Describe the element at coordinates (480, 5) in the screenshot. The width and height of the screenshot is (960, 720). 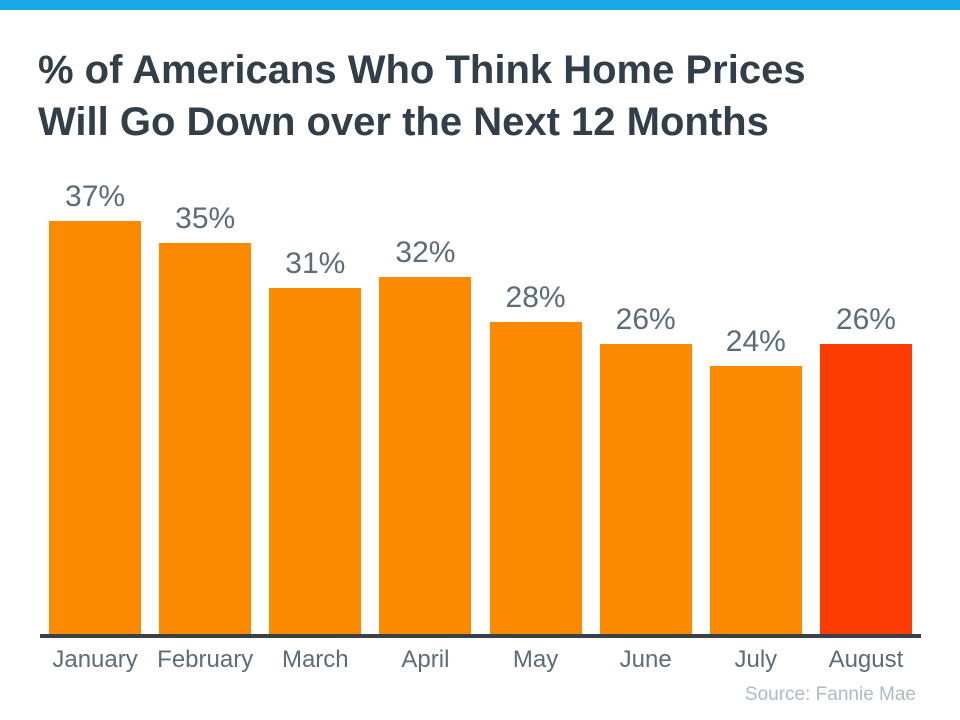
I see `top-accent-strip` at that location.